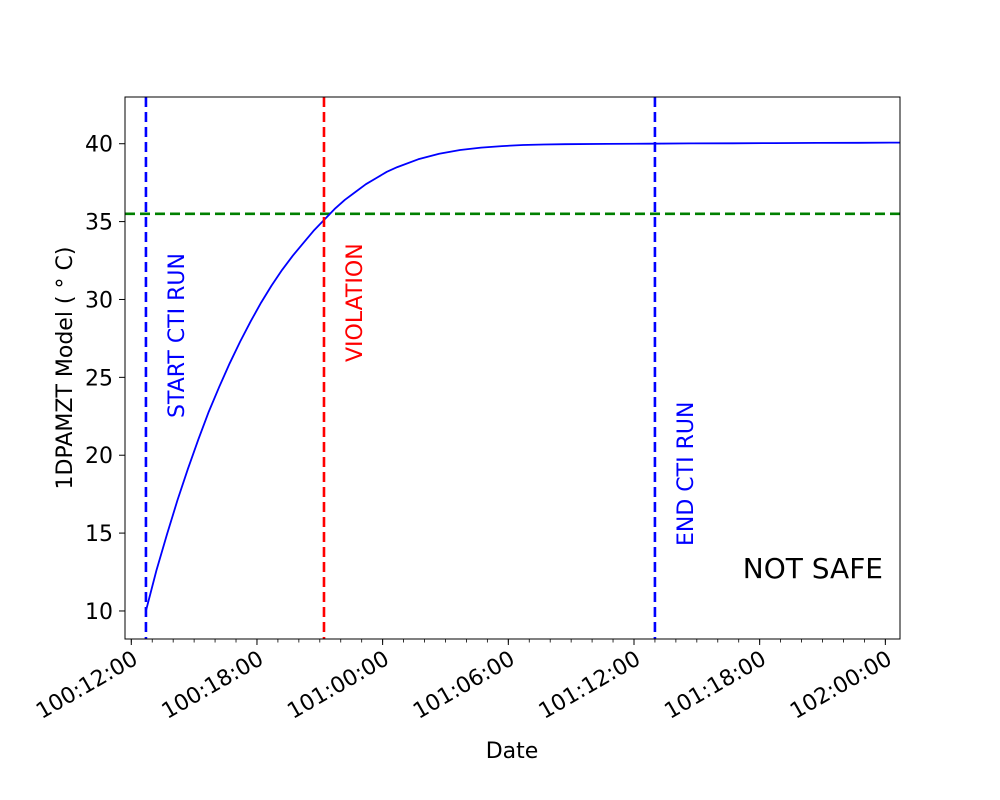  I want to click on y-tick-label: 20, so click(99, 456).